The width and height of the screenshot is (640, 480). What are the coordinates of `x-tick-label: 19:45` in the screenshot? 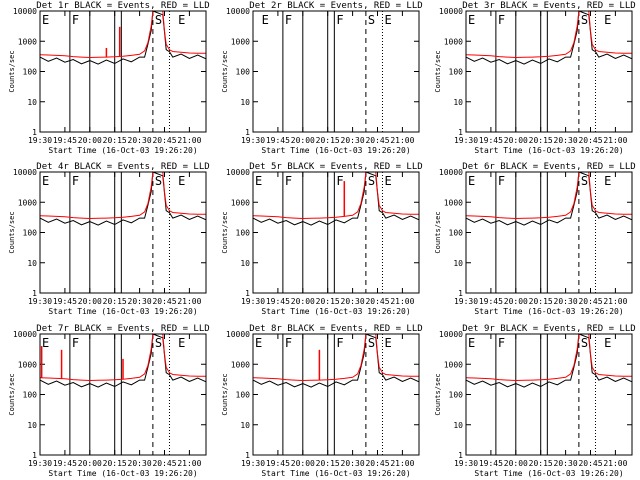 It's located at (491, 301).